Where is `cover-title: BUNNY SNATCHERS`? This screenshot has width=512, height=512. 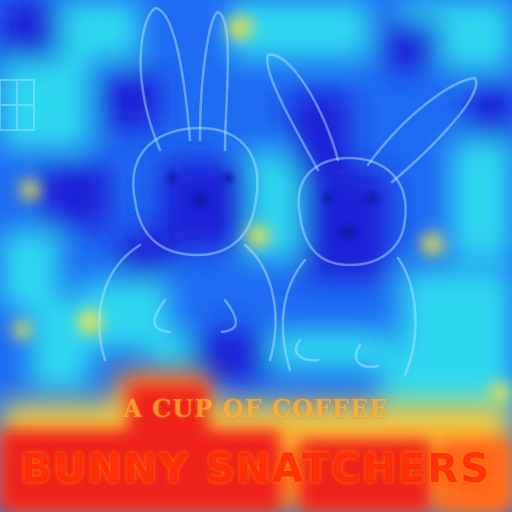 cover-title: BUNNY SNATCHERS is located at coordinates (256, 469).